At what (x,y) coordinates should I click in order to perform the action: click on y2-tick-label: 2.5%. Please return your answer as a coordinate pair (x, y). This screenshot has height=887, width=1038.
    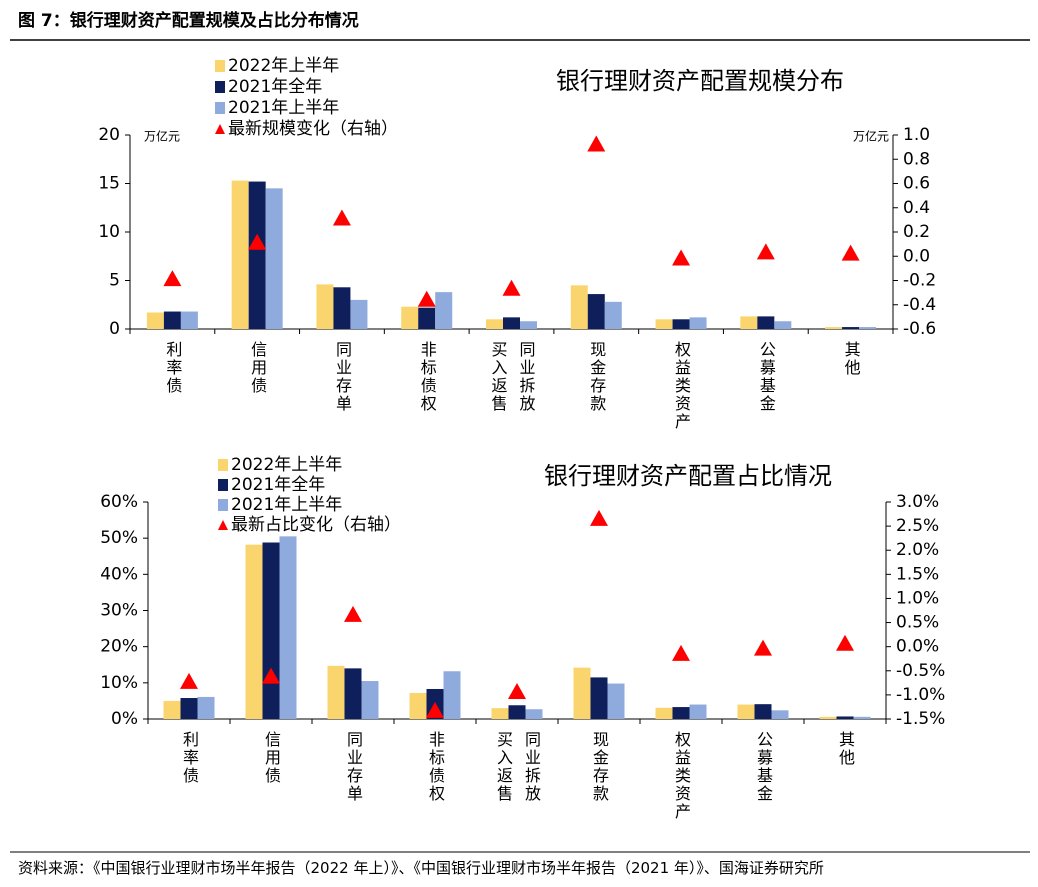
    Looking at the image, I should click on (917, 526).